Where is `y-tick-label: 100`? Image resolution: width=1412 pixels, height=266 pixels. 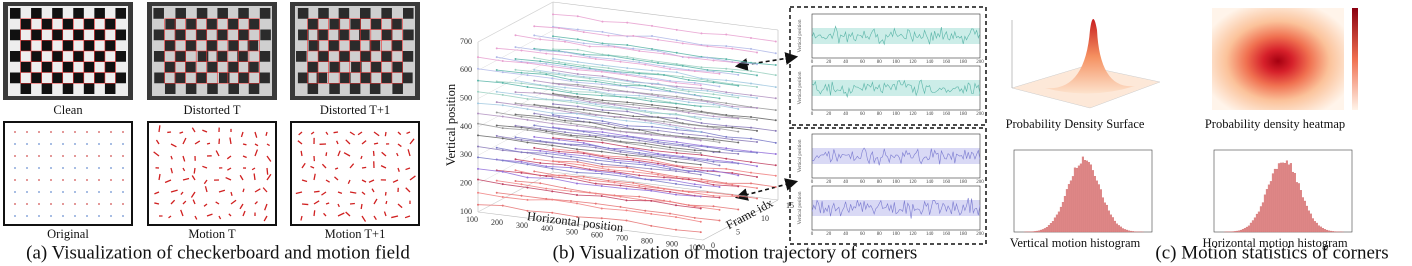 y-tick-label: 100 is located at coordinates (466, 211).